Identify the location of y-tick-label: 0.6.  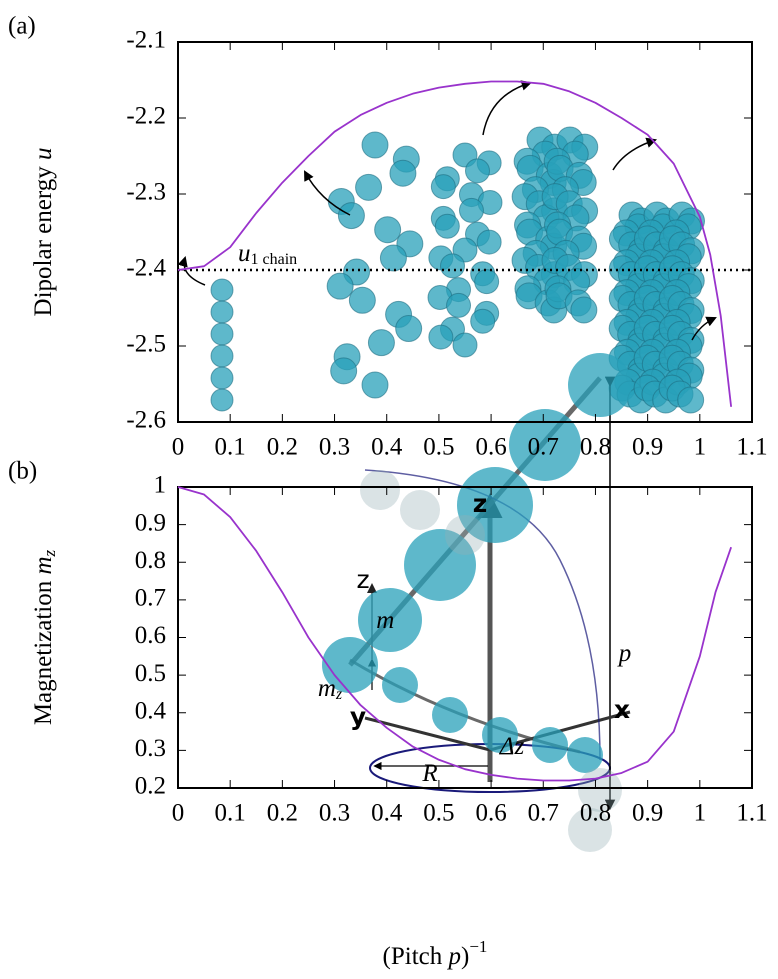
(150, 635).